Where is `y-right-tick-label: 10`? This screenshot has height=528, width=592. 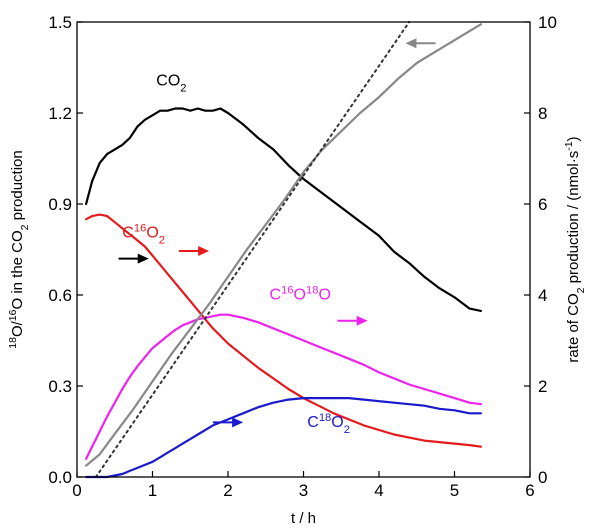
y-right-tick-label: 10 is located at coordinates (547, 22).